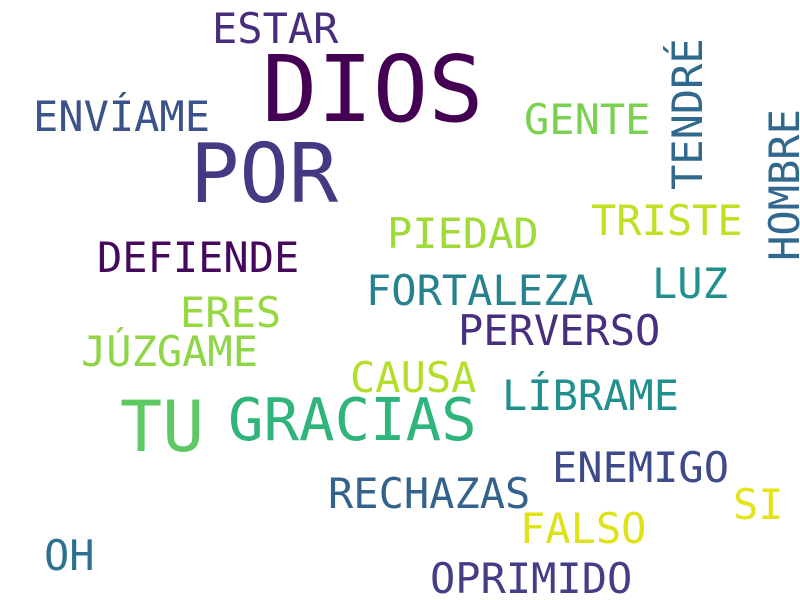 This screenshot has width=800, height=600. I want to click on word-rechazas: RECHAZAS, so click(429, 493).